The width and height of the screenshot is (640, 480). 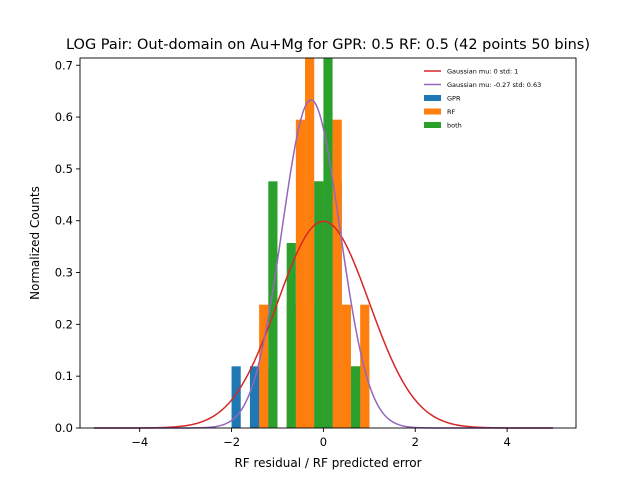 What do you see at coordinates (323, 442) in the screenshot?
I see `x-tick-label-2: 0` at bounding box center [323, 442].